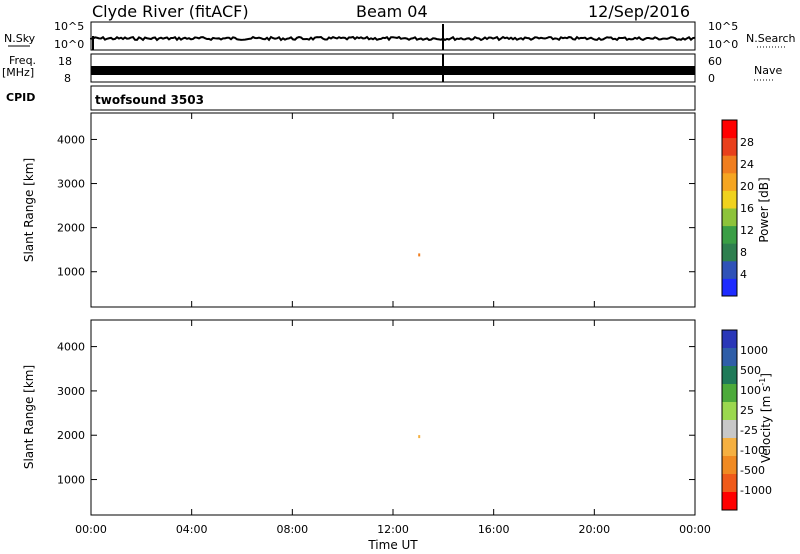  Describe the element at coordinates (392, 11) in the screenshot. I see `beam-title: Beam 04` at that location.